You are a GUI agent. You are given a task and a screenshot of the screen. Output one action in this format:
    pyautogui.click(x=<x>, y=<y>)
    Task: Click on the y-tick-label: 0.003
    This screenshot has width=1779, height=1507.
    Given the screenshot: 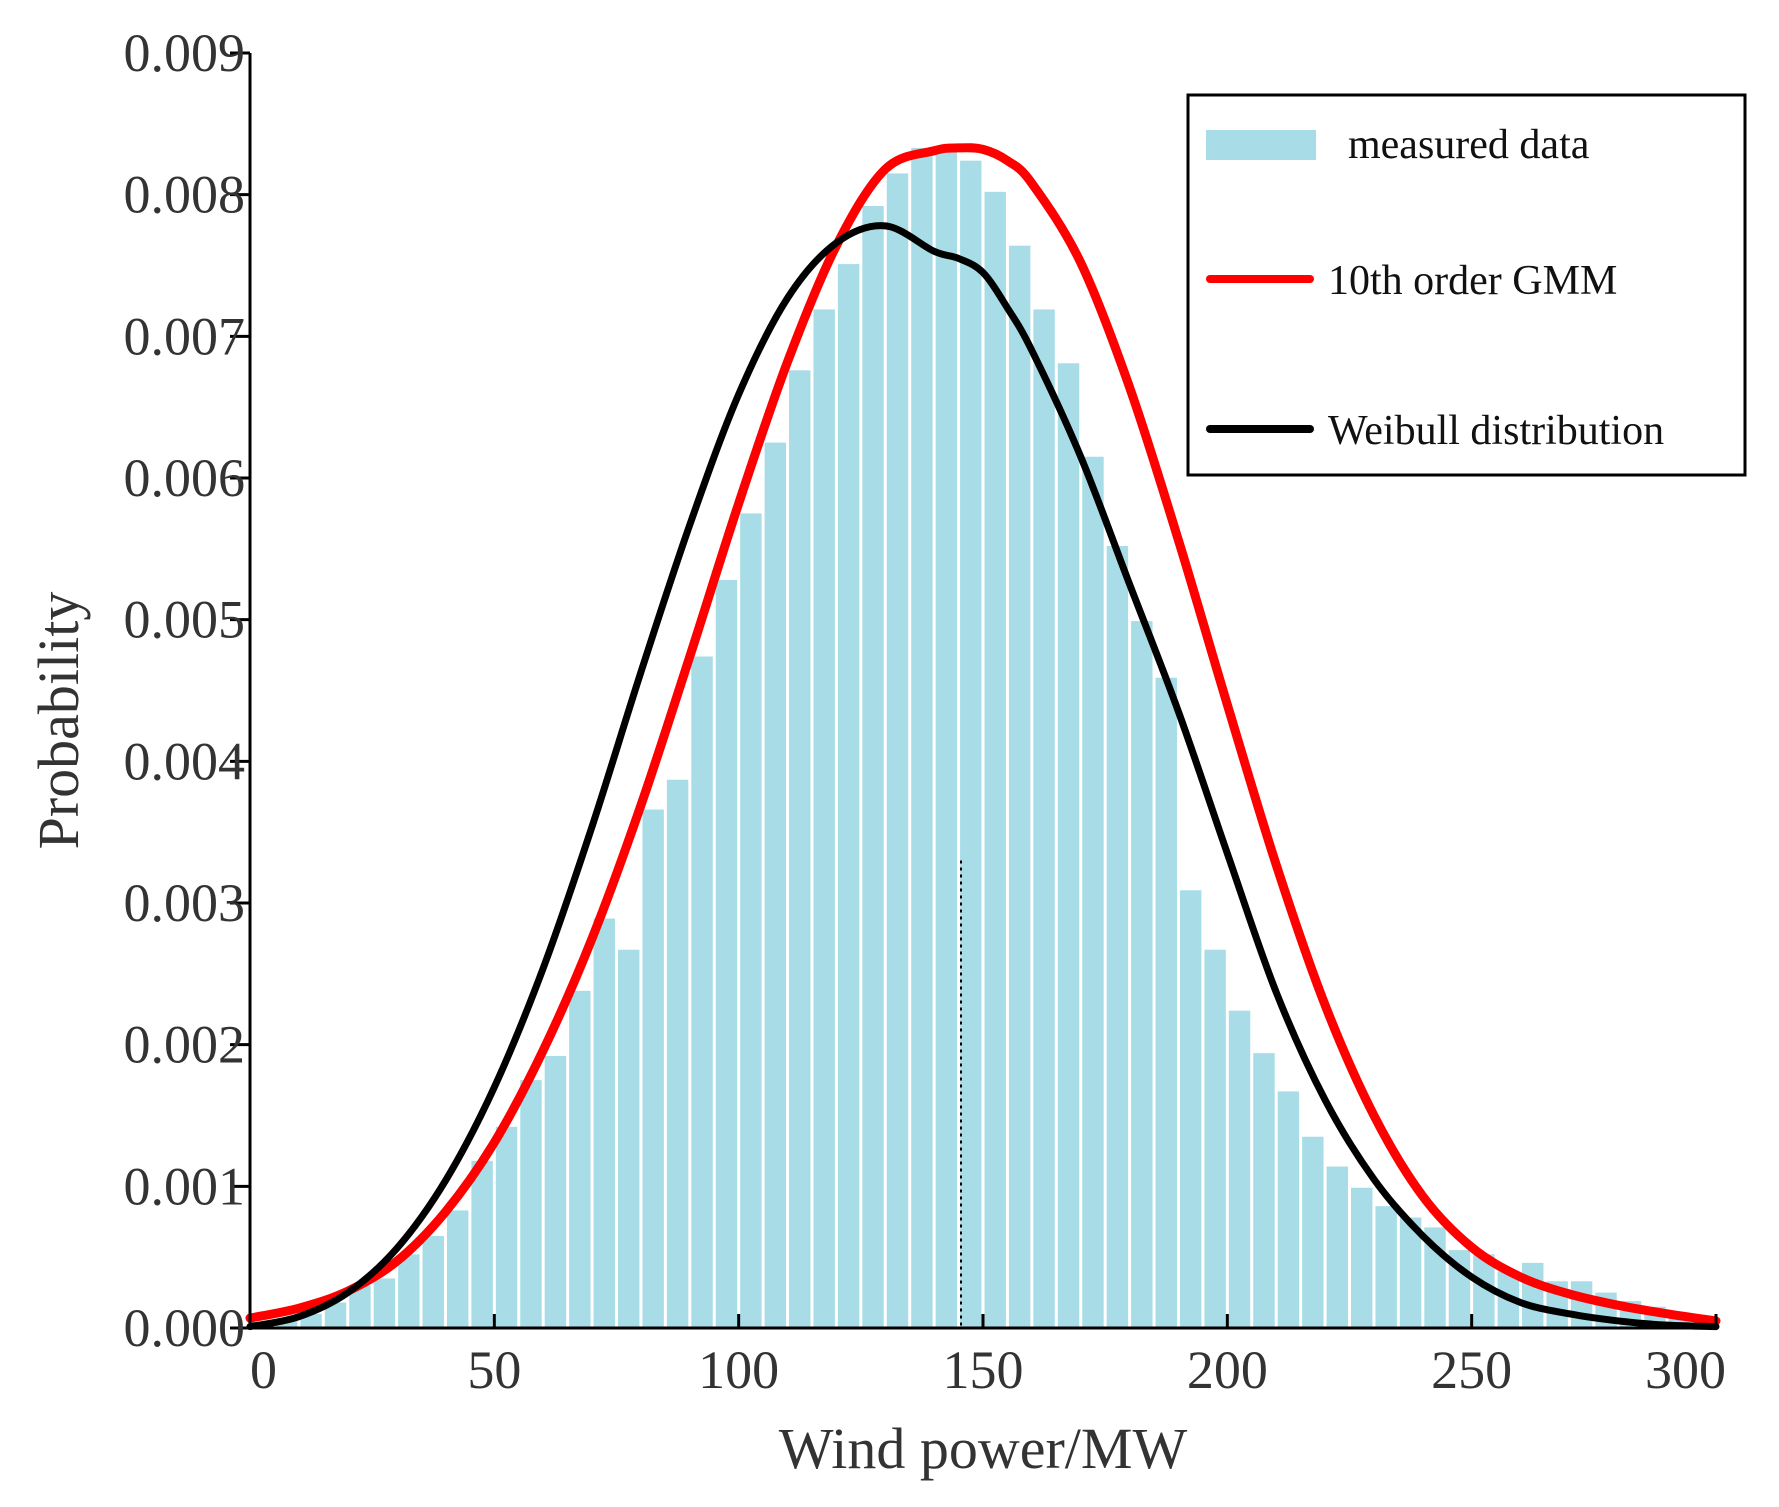 What is the action you would take?
    pyautogui.click(x=185, y=903)
    